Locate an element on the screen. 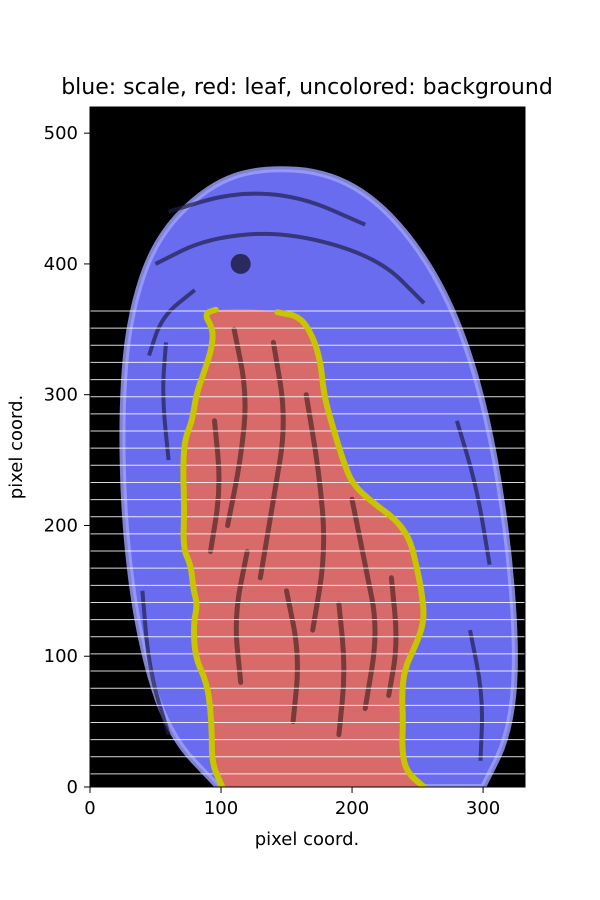 The image size is (600, 900). x-tick-label: 0 is located at coordinates (89, 808).